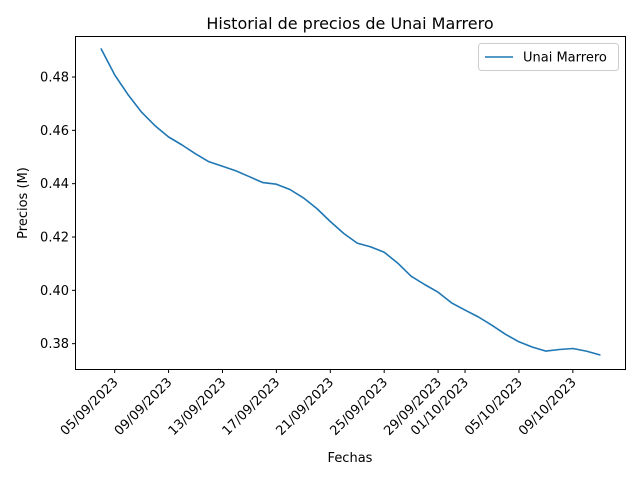 The height and width of the screenshot is (480, 640). Describe the element at coordinates (54, 78) in the screenshot. I see `y-tick-label: 0.48` at that location.